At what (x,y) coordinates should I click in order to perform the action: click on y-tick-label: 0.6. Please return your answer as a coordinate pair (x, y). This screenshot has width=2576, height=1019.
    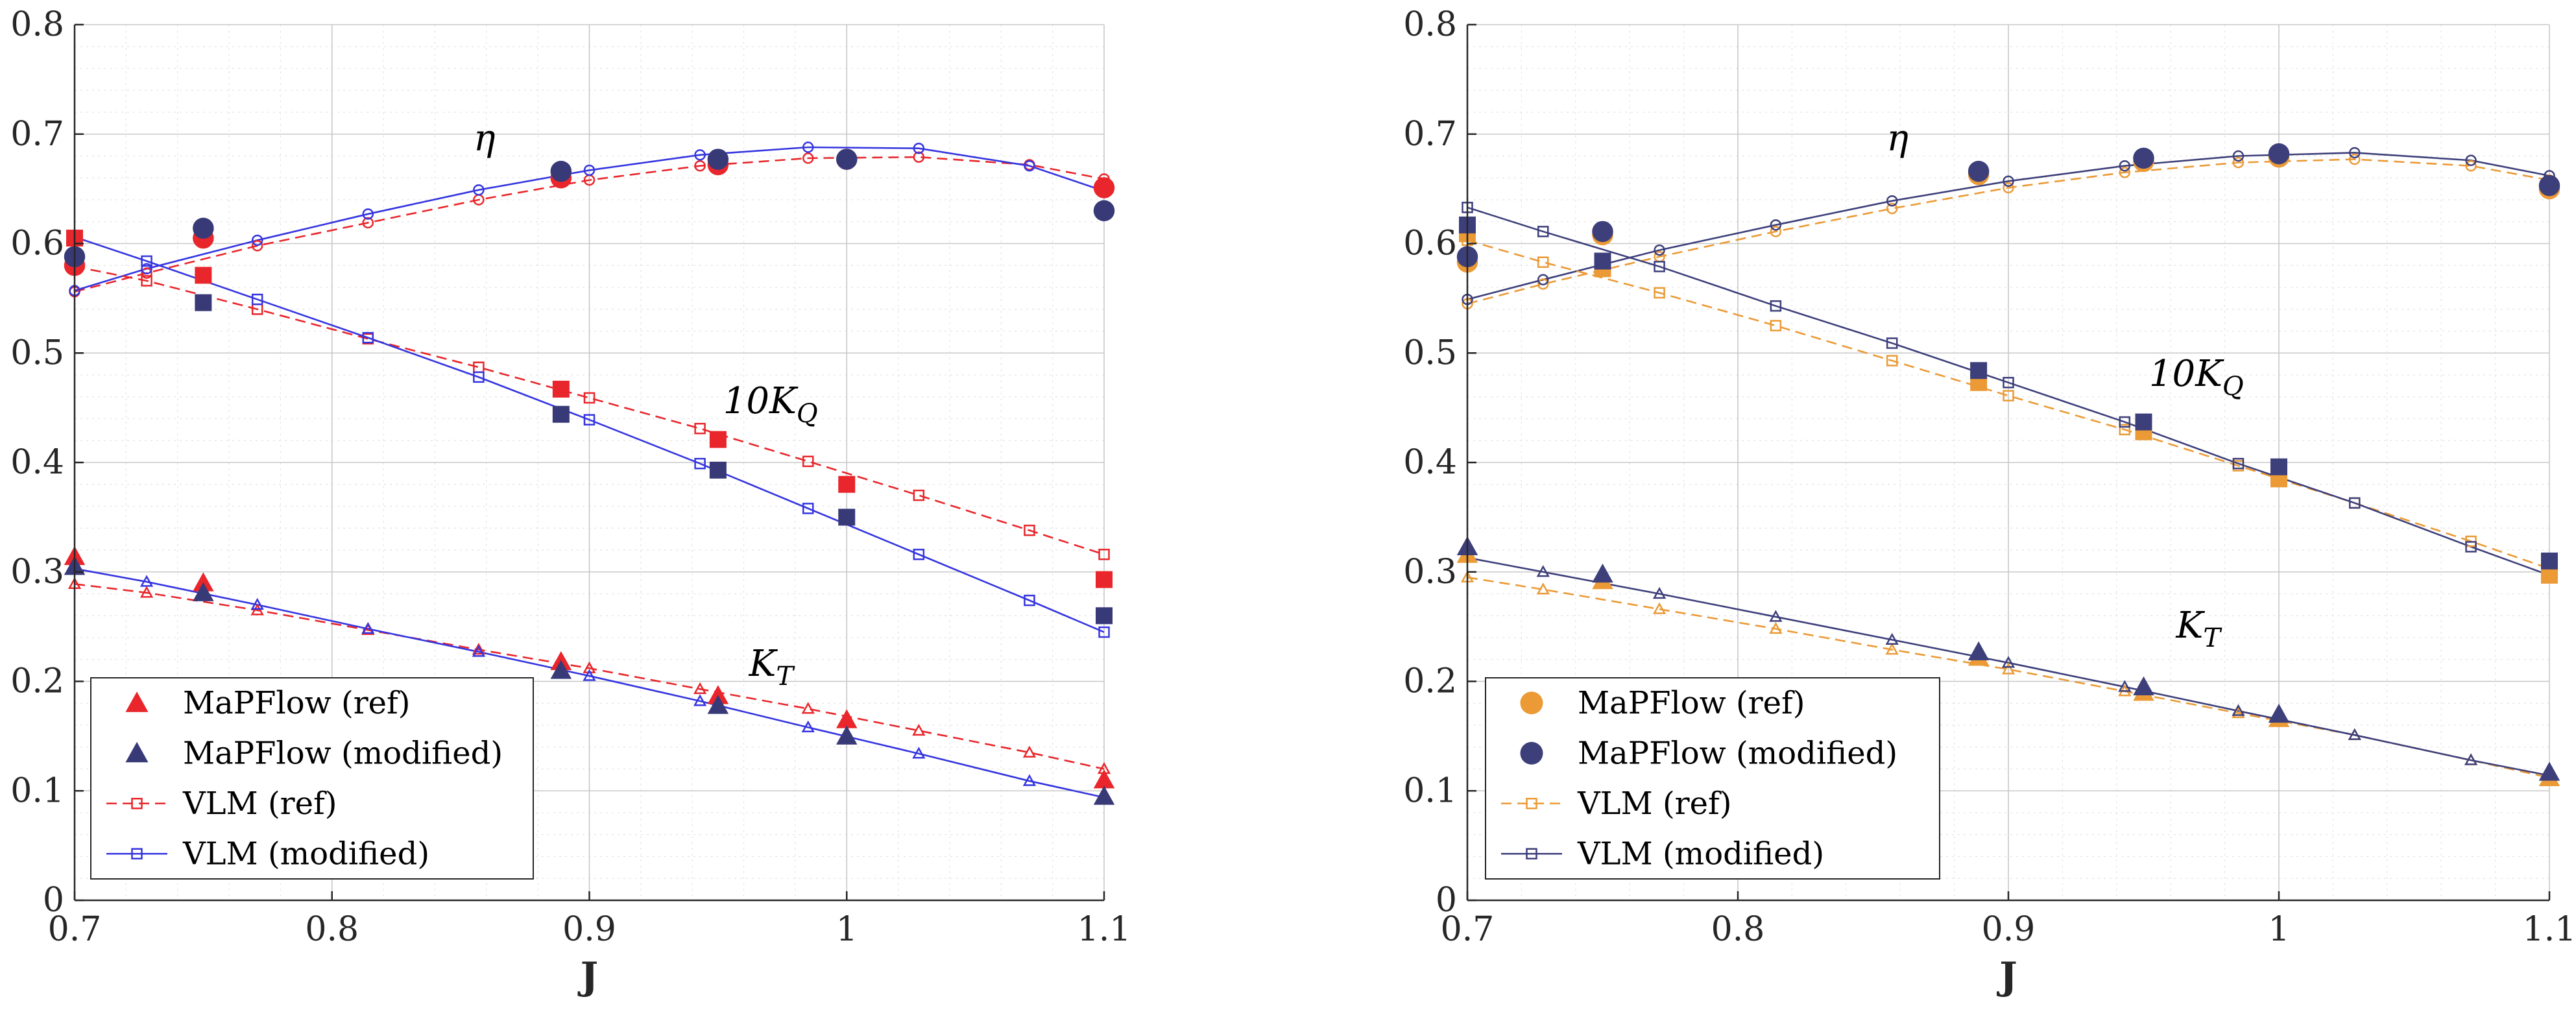
    Looking at the image, I should click on (1430, 243).